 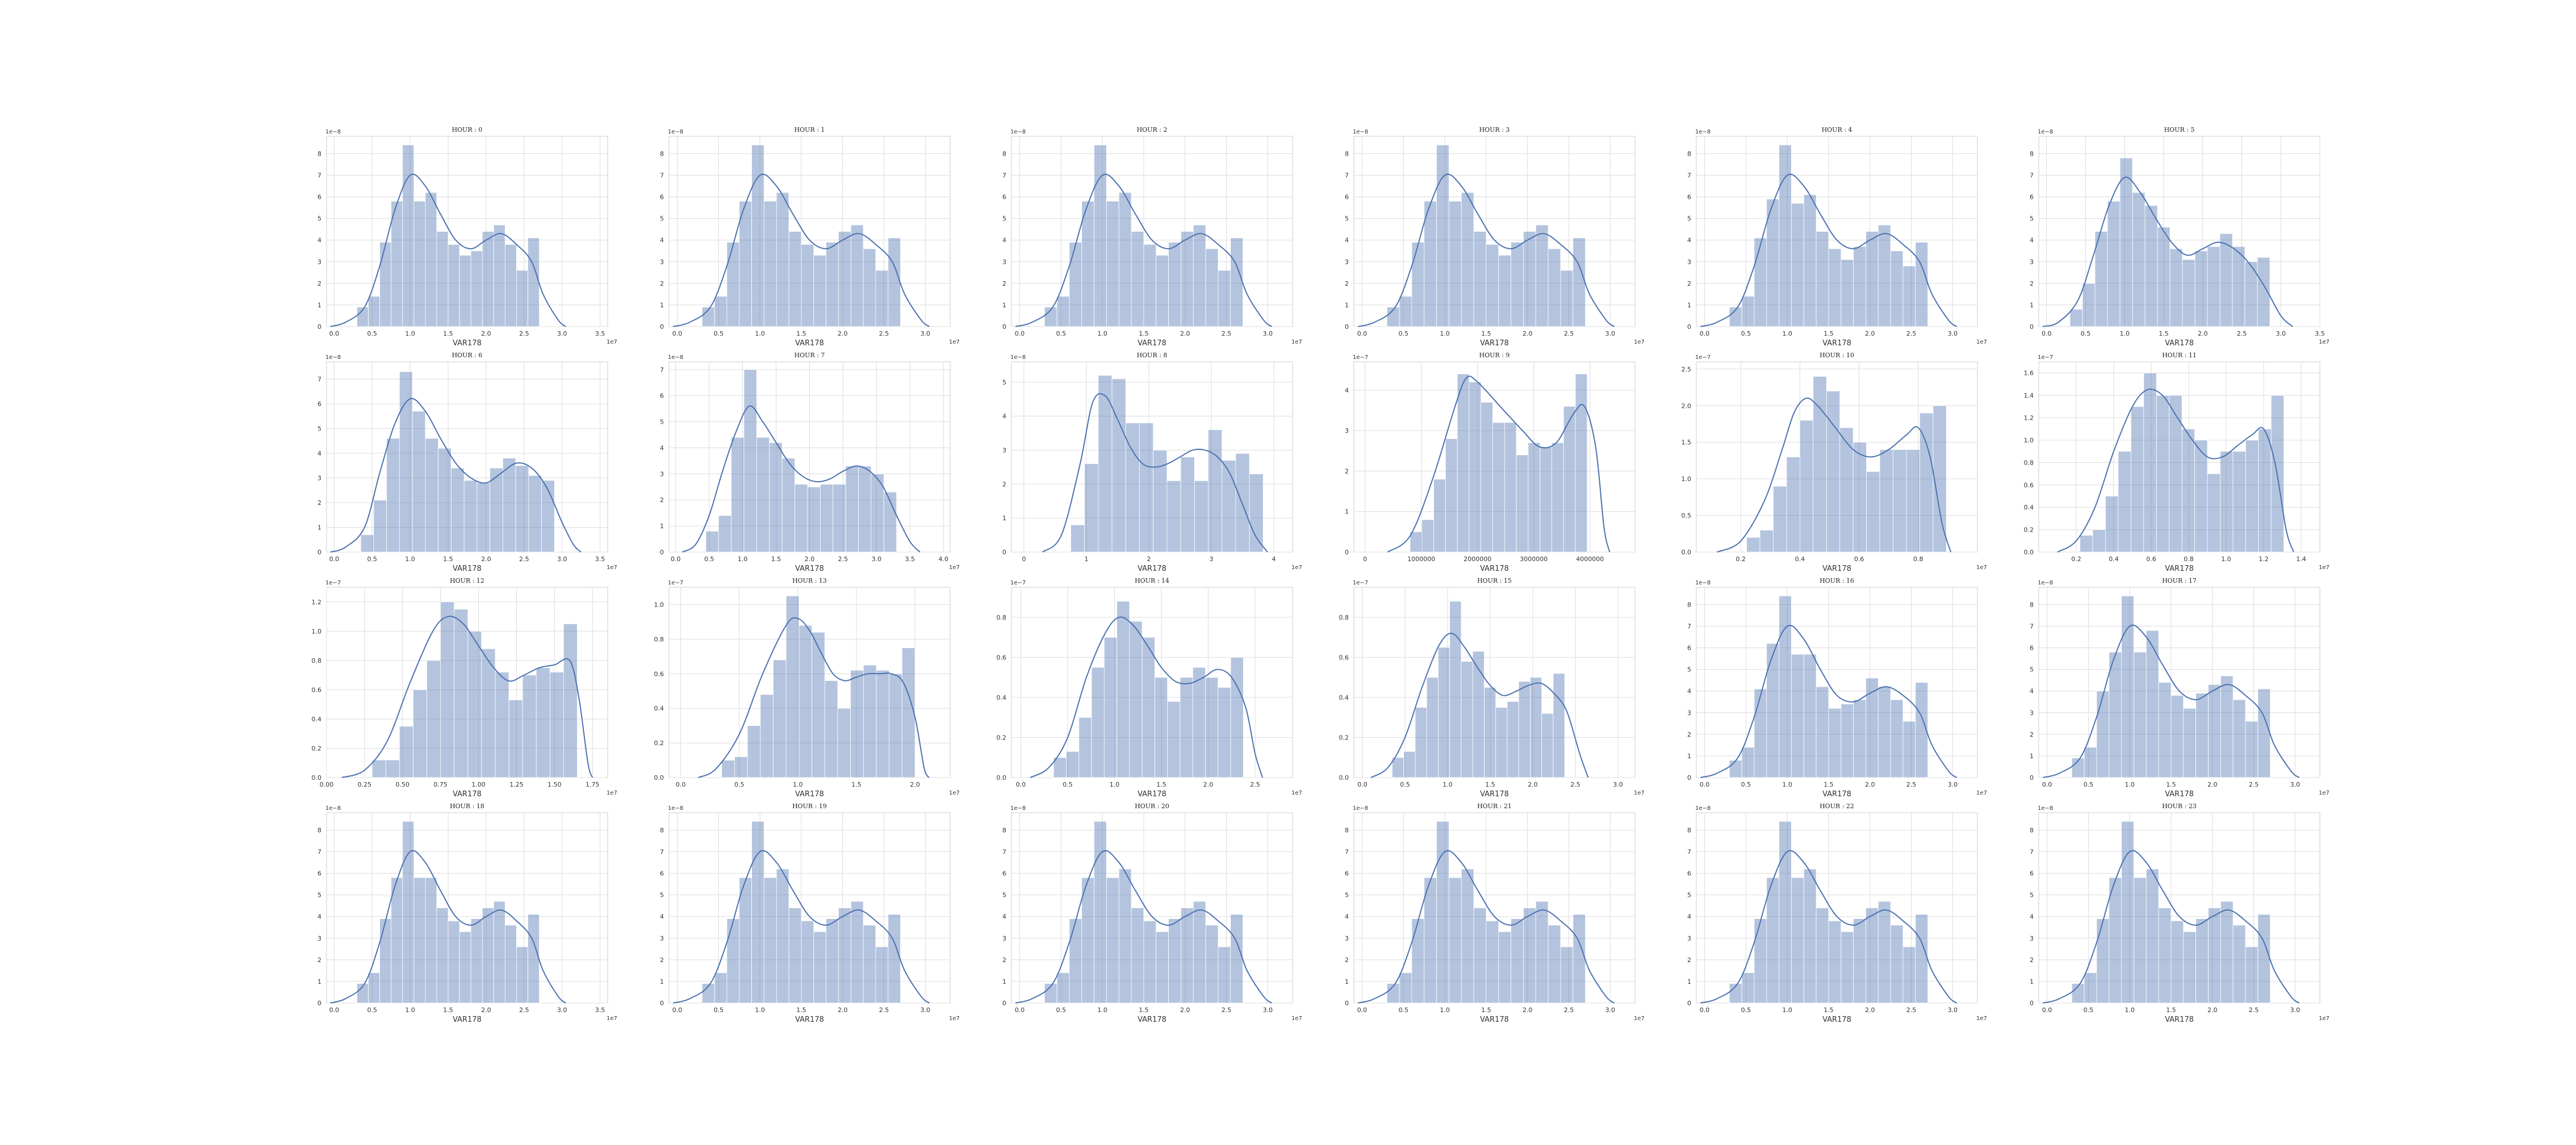 I want to click on plot-area, so click(x=2179, y=908).